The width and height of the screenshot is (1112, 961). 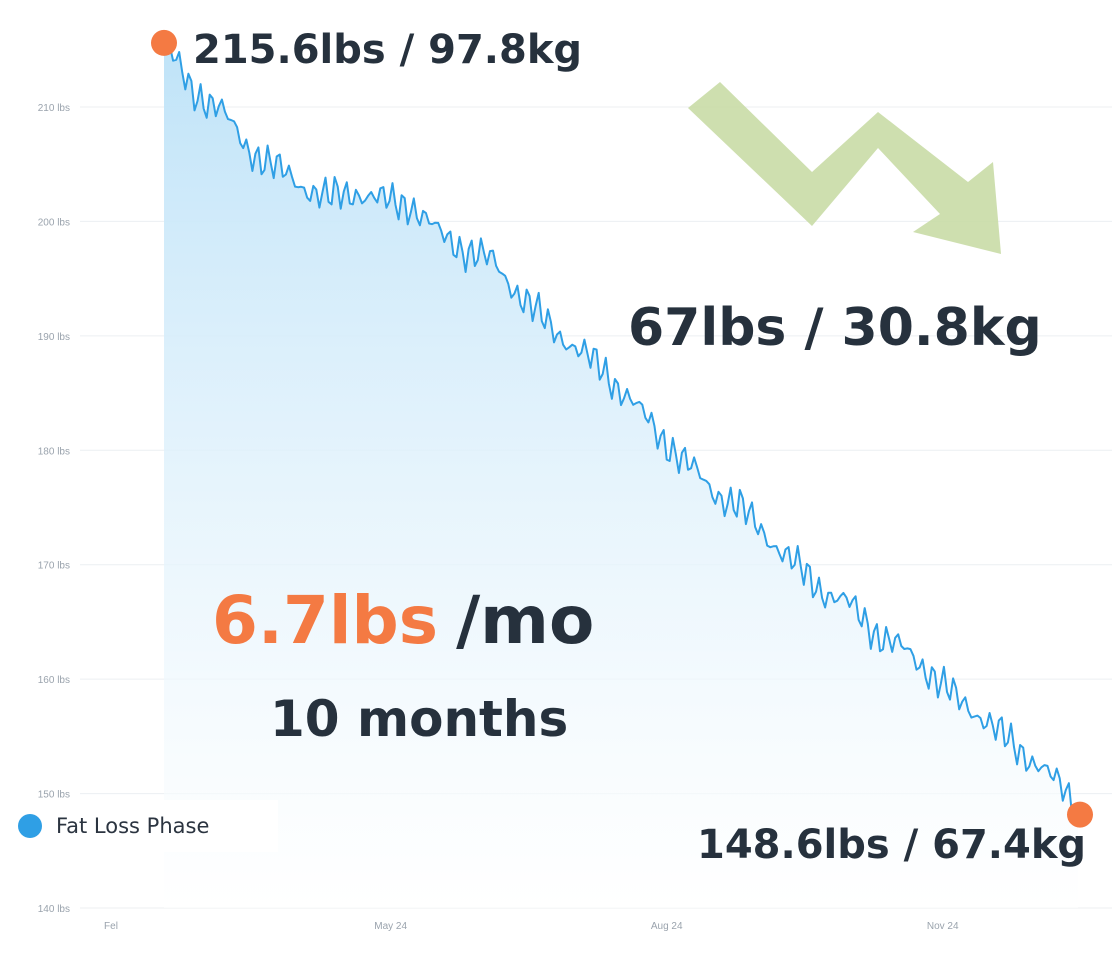 I want to click on rate-value: 6.7lbs, so click(x=325, y=620).